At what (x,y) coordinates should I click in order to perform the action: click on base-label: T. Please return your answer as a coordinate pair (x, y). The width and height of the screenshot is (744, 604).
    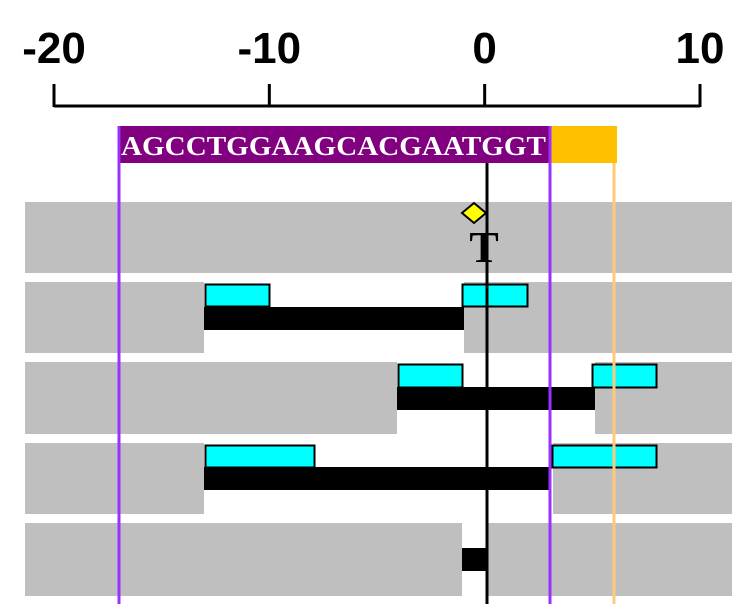
    Looking at the image, I should click on (483, 247).